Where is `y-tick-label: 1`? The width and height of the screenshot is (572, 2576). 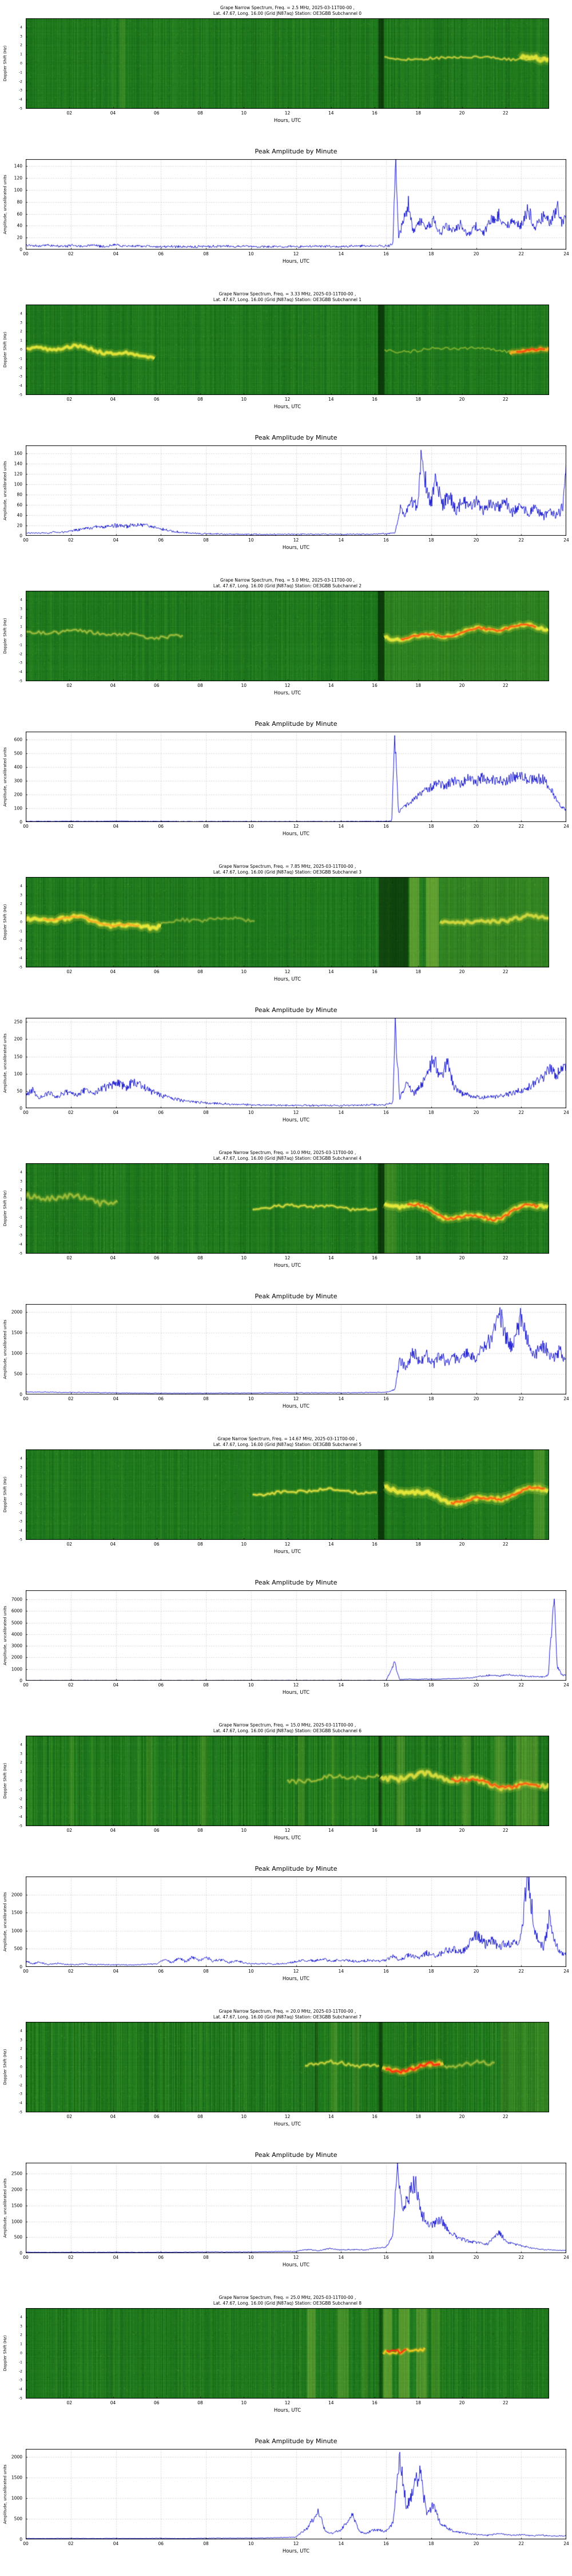 y-tick-label: 1 is located at coordinates (21, 1485).